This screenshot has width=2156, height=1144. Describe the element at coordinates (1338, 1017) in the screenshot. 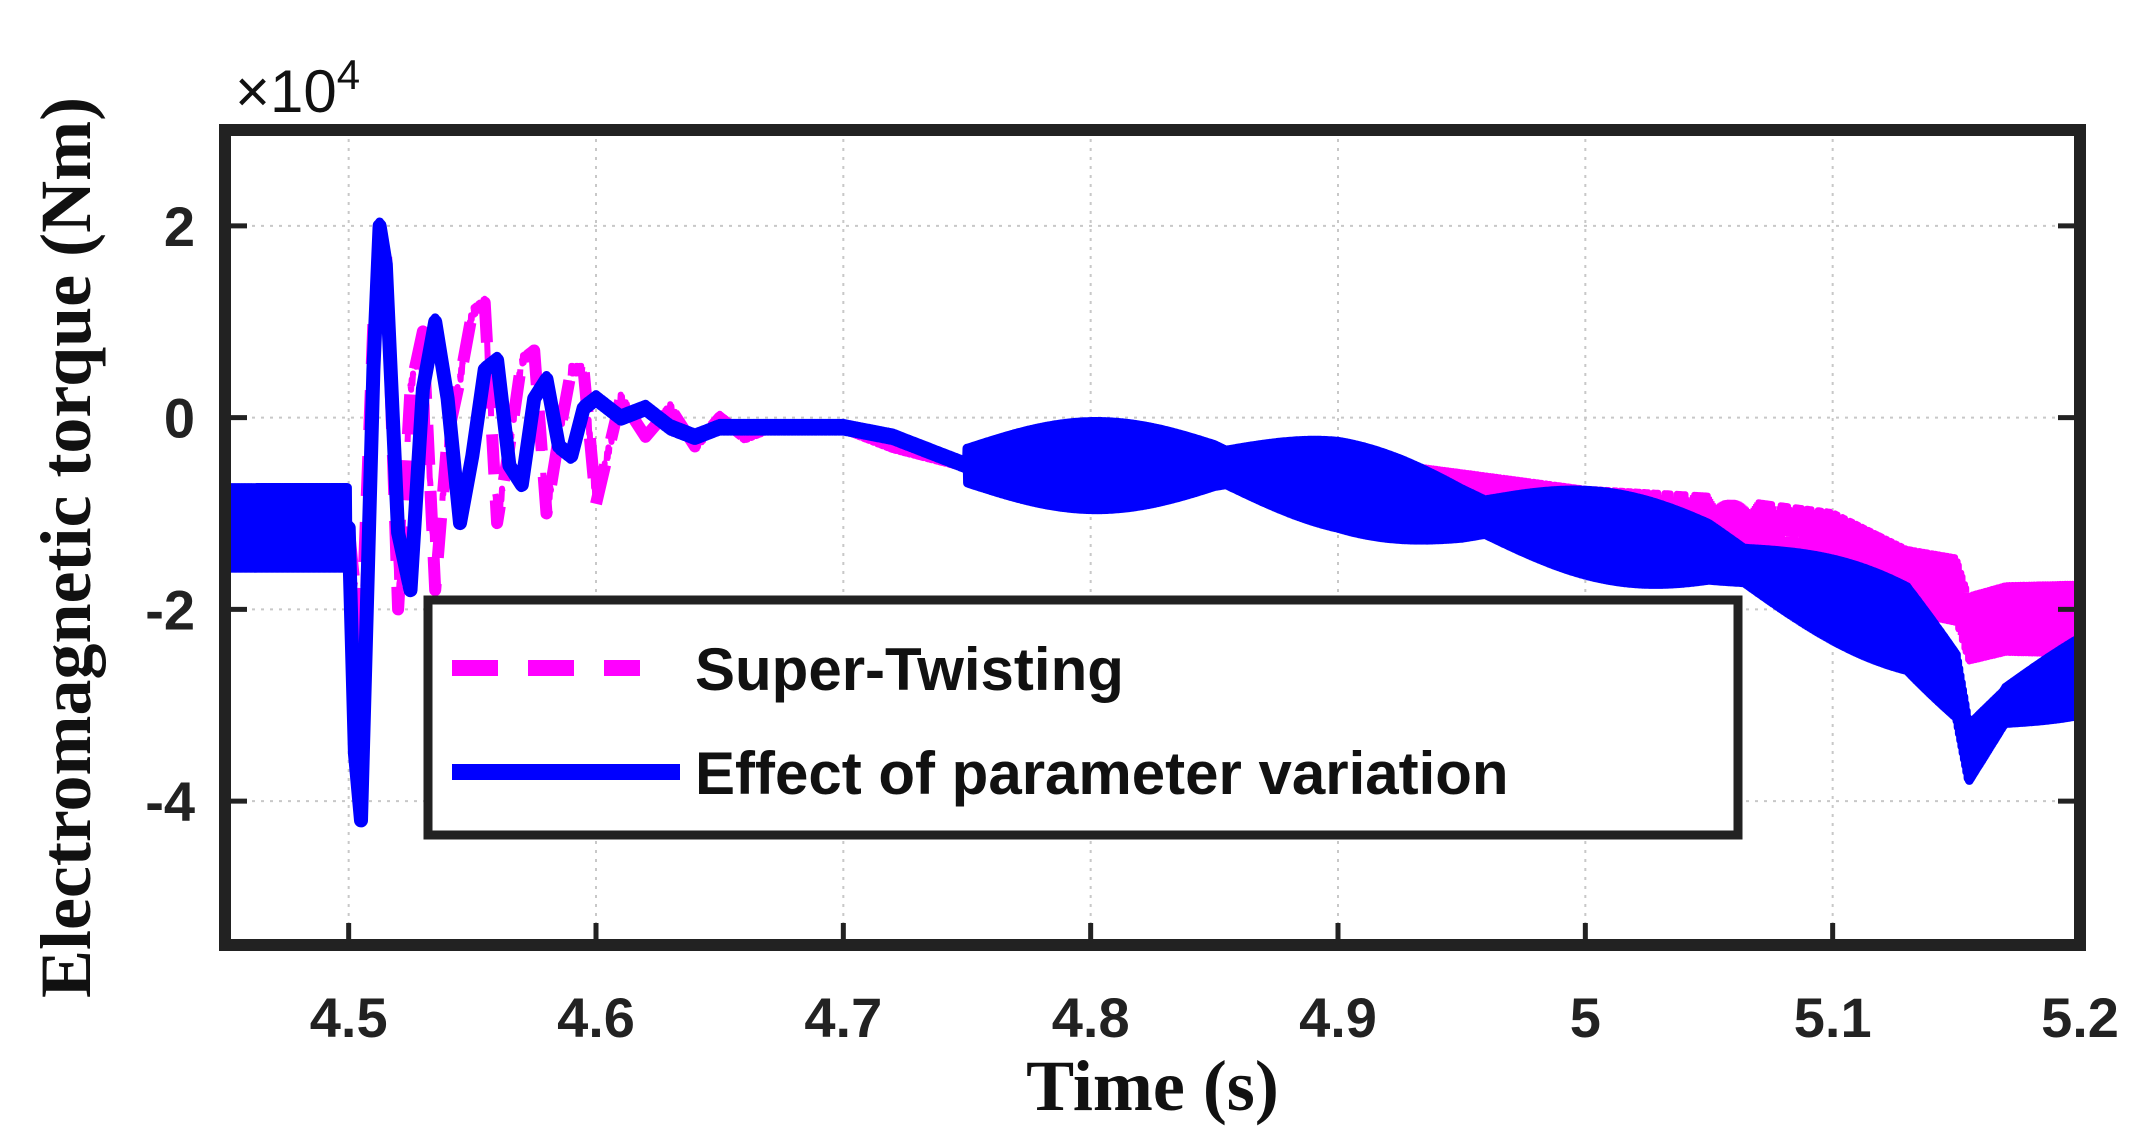

I see `x-tick-label-4: 4.9` at that location.